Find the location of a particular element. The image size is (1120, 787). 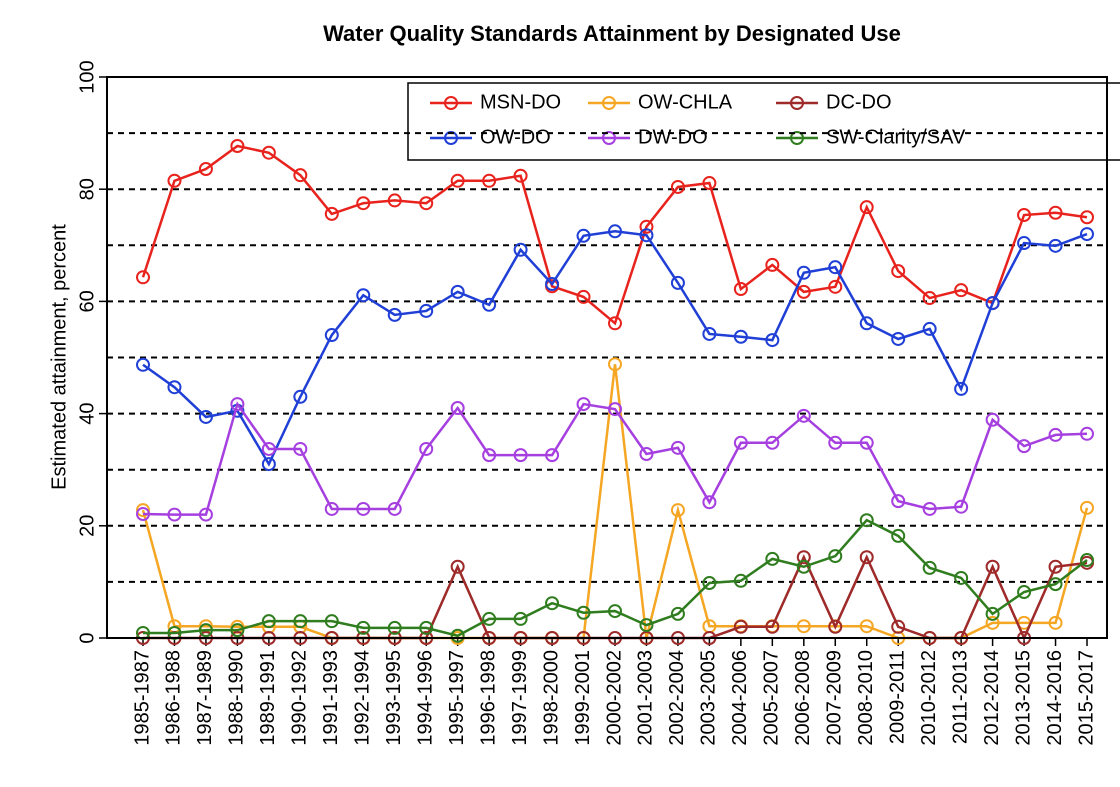

x-tick-label: 2000-2002 is located at coordinates (614, 698).